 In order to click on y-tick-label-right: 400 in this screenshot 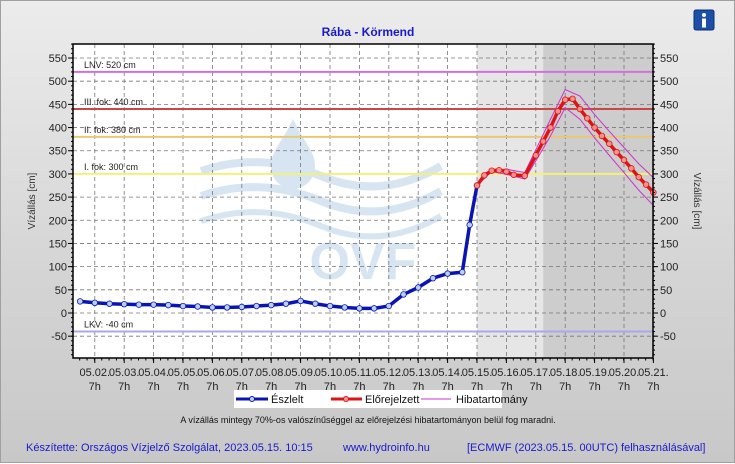, I will do `click(669, 129)`.